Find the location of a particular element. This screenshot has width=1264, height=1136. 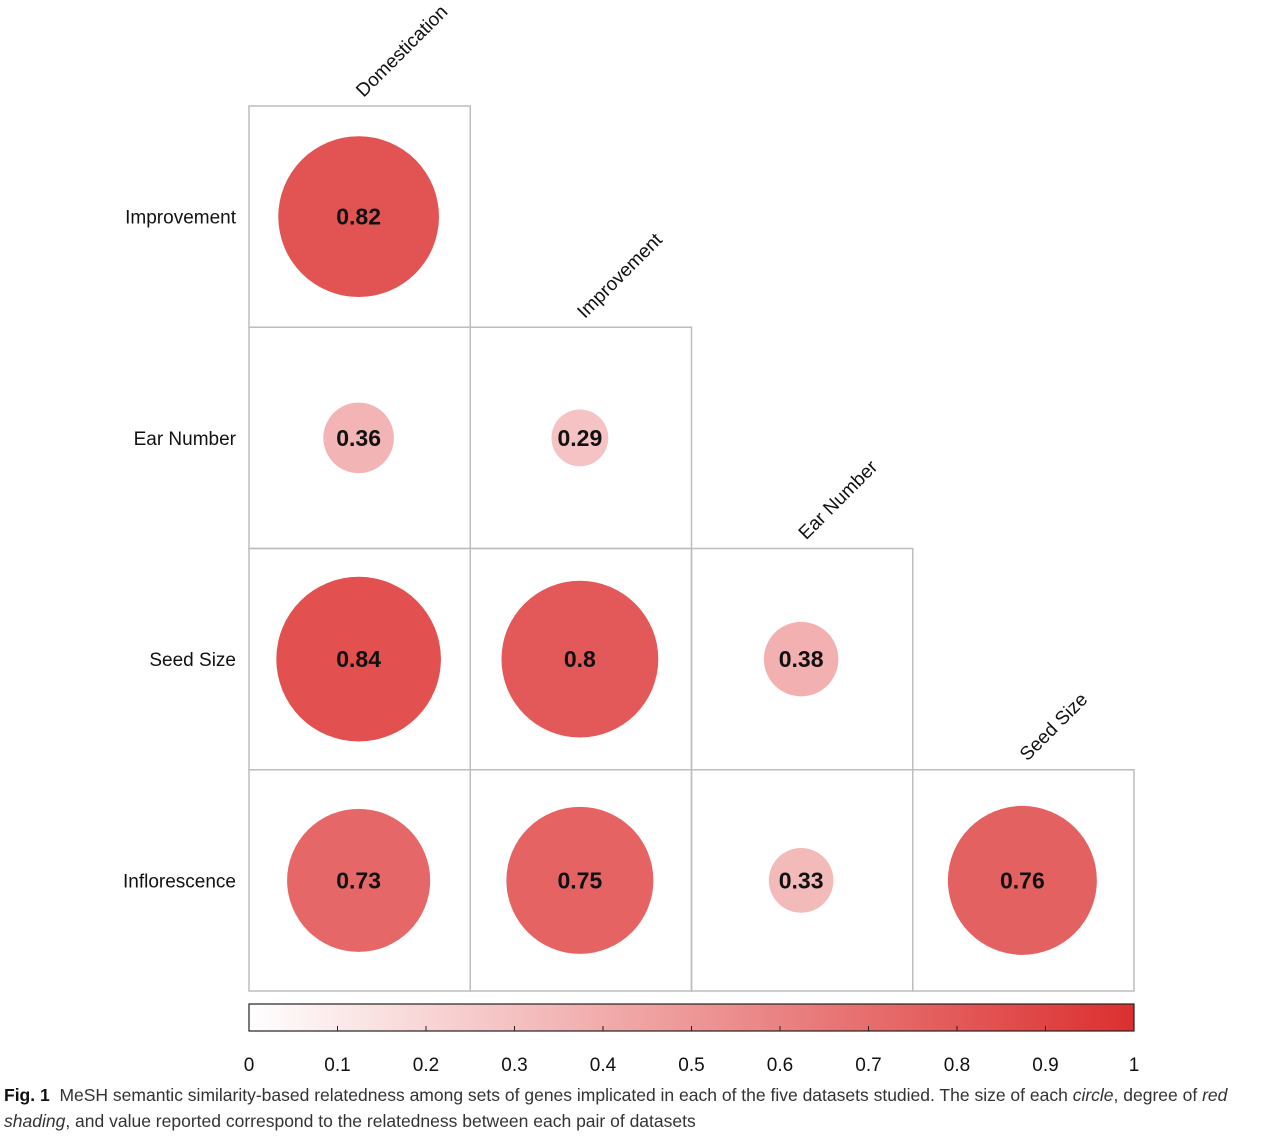

value-label: 0.75 is located at coordinates (579, 880).